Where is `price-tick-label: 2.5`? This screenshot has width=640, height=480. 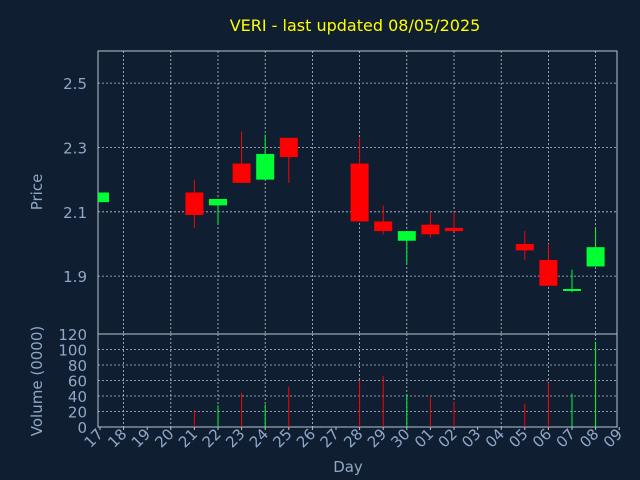 price-tick-label: 2.5 is located at coordinates (75, 84).